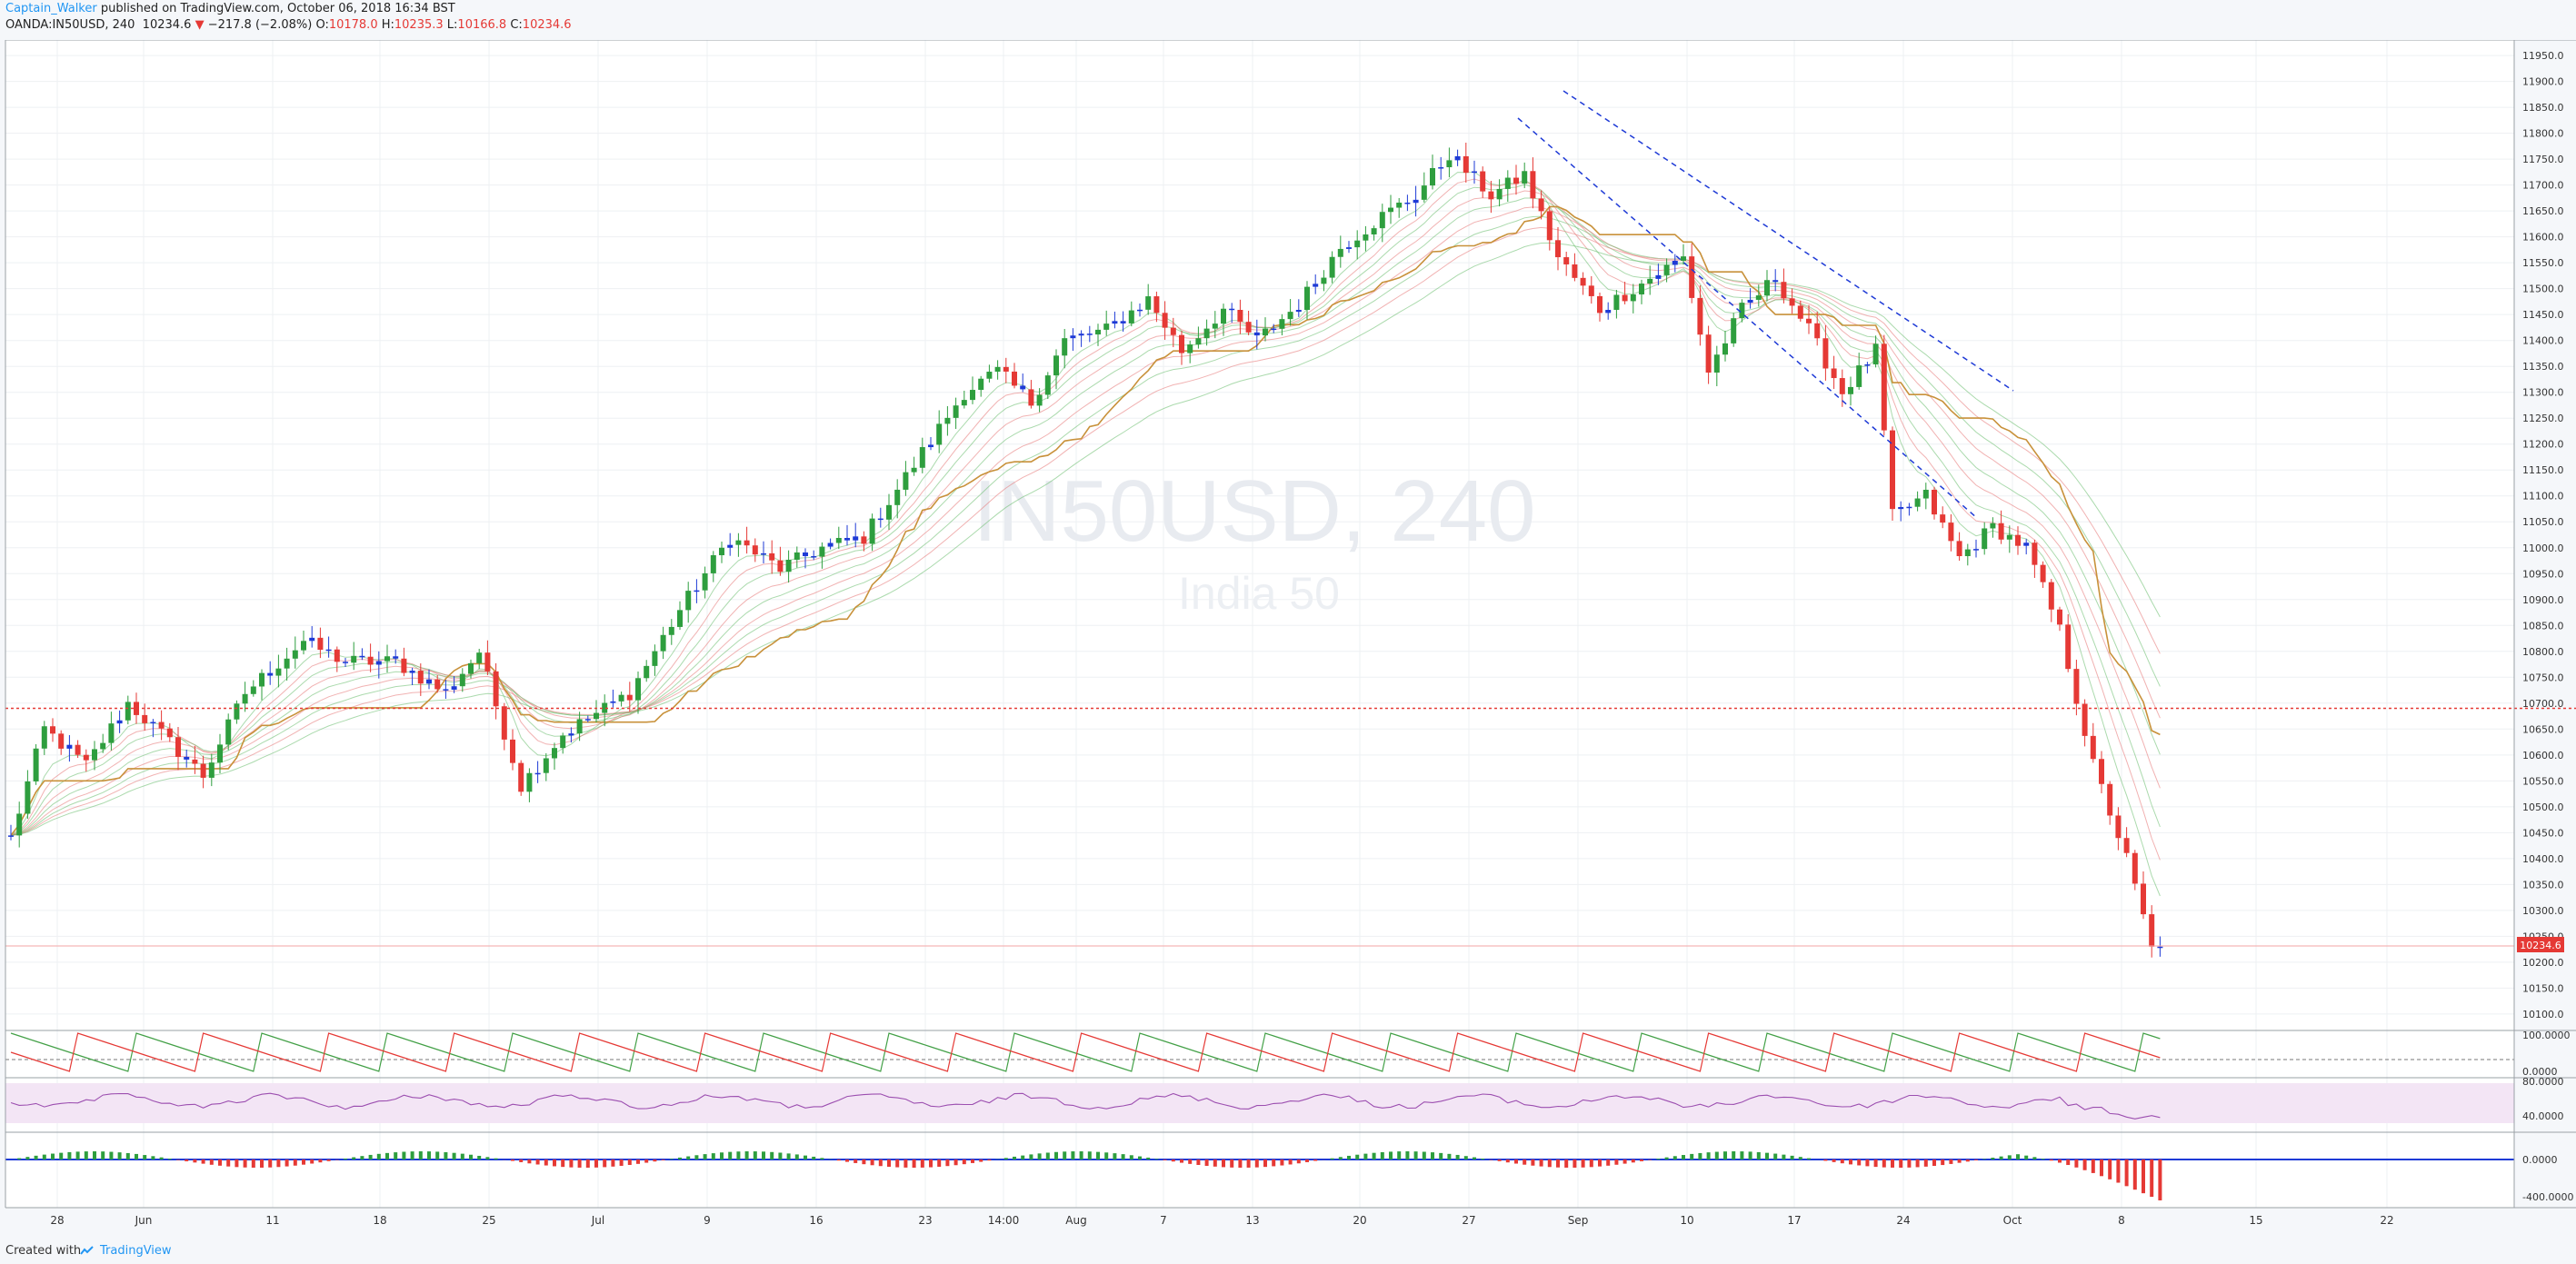 This screenshot has height=1264, width=2576. I want to click on x-tick-label-21: 15, so click(2255, 1220).